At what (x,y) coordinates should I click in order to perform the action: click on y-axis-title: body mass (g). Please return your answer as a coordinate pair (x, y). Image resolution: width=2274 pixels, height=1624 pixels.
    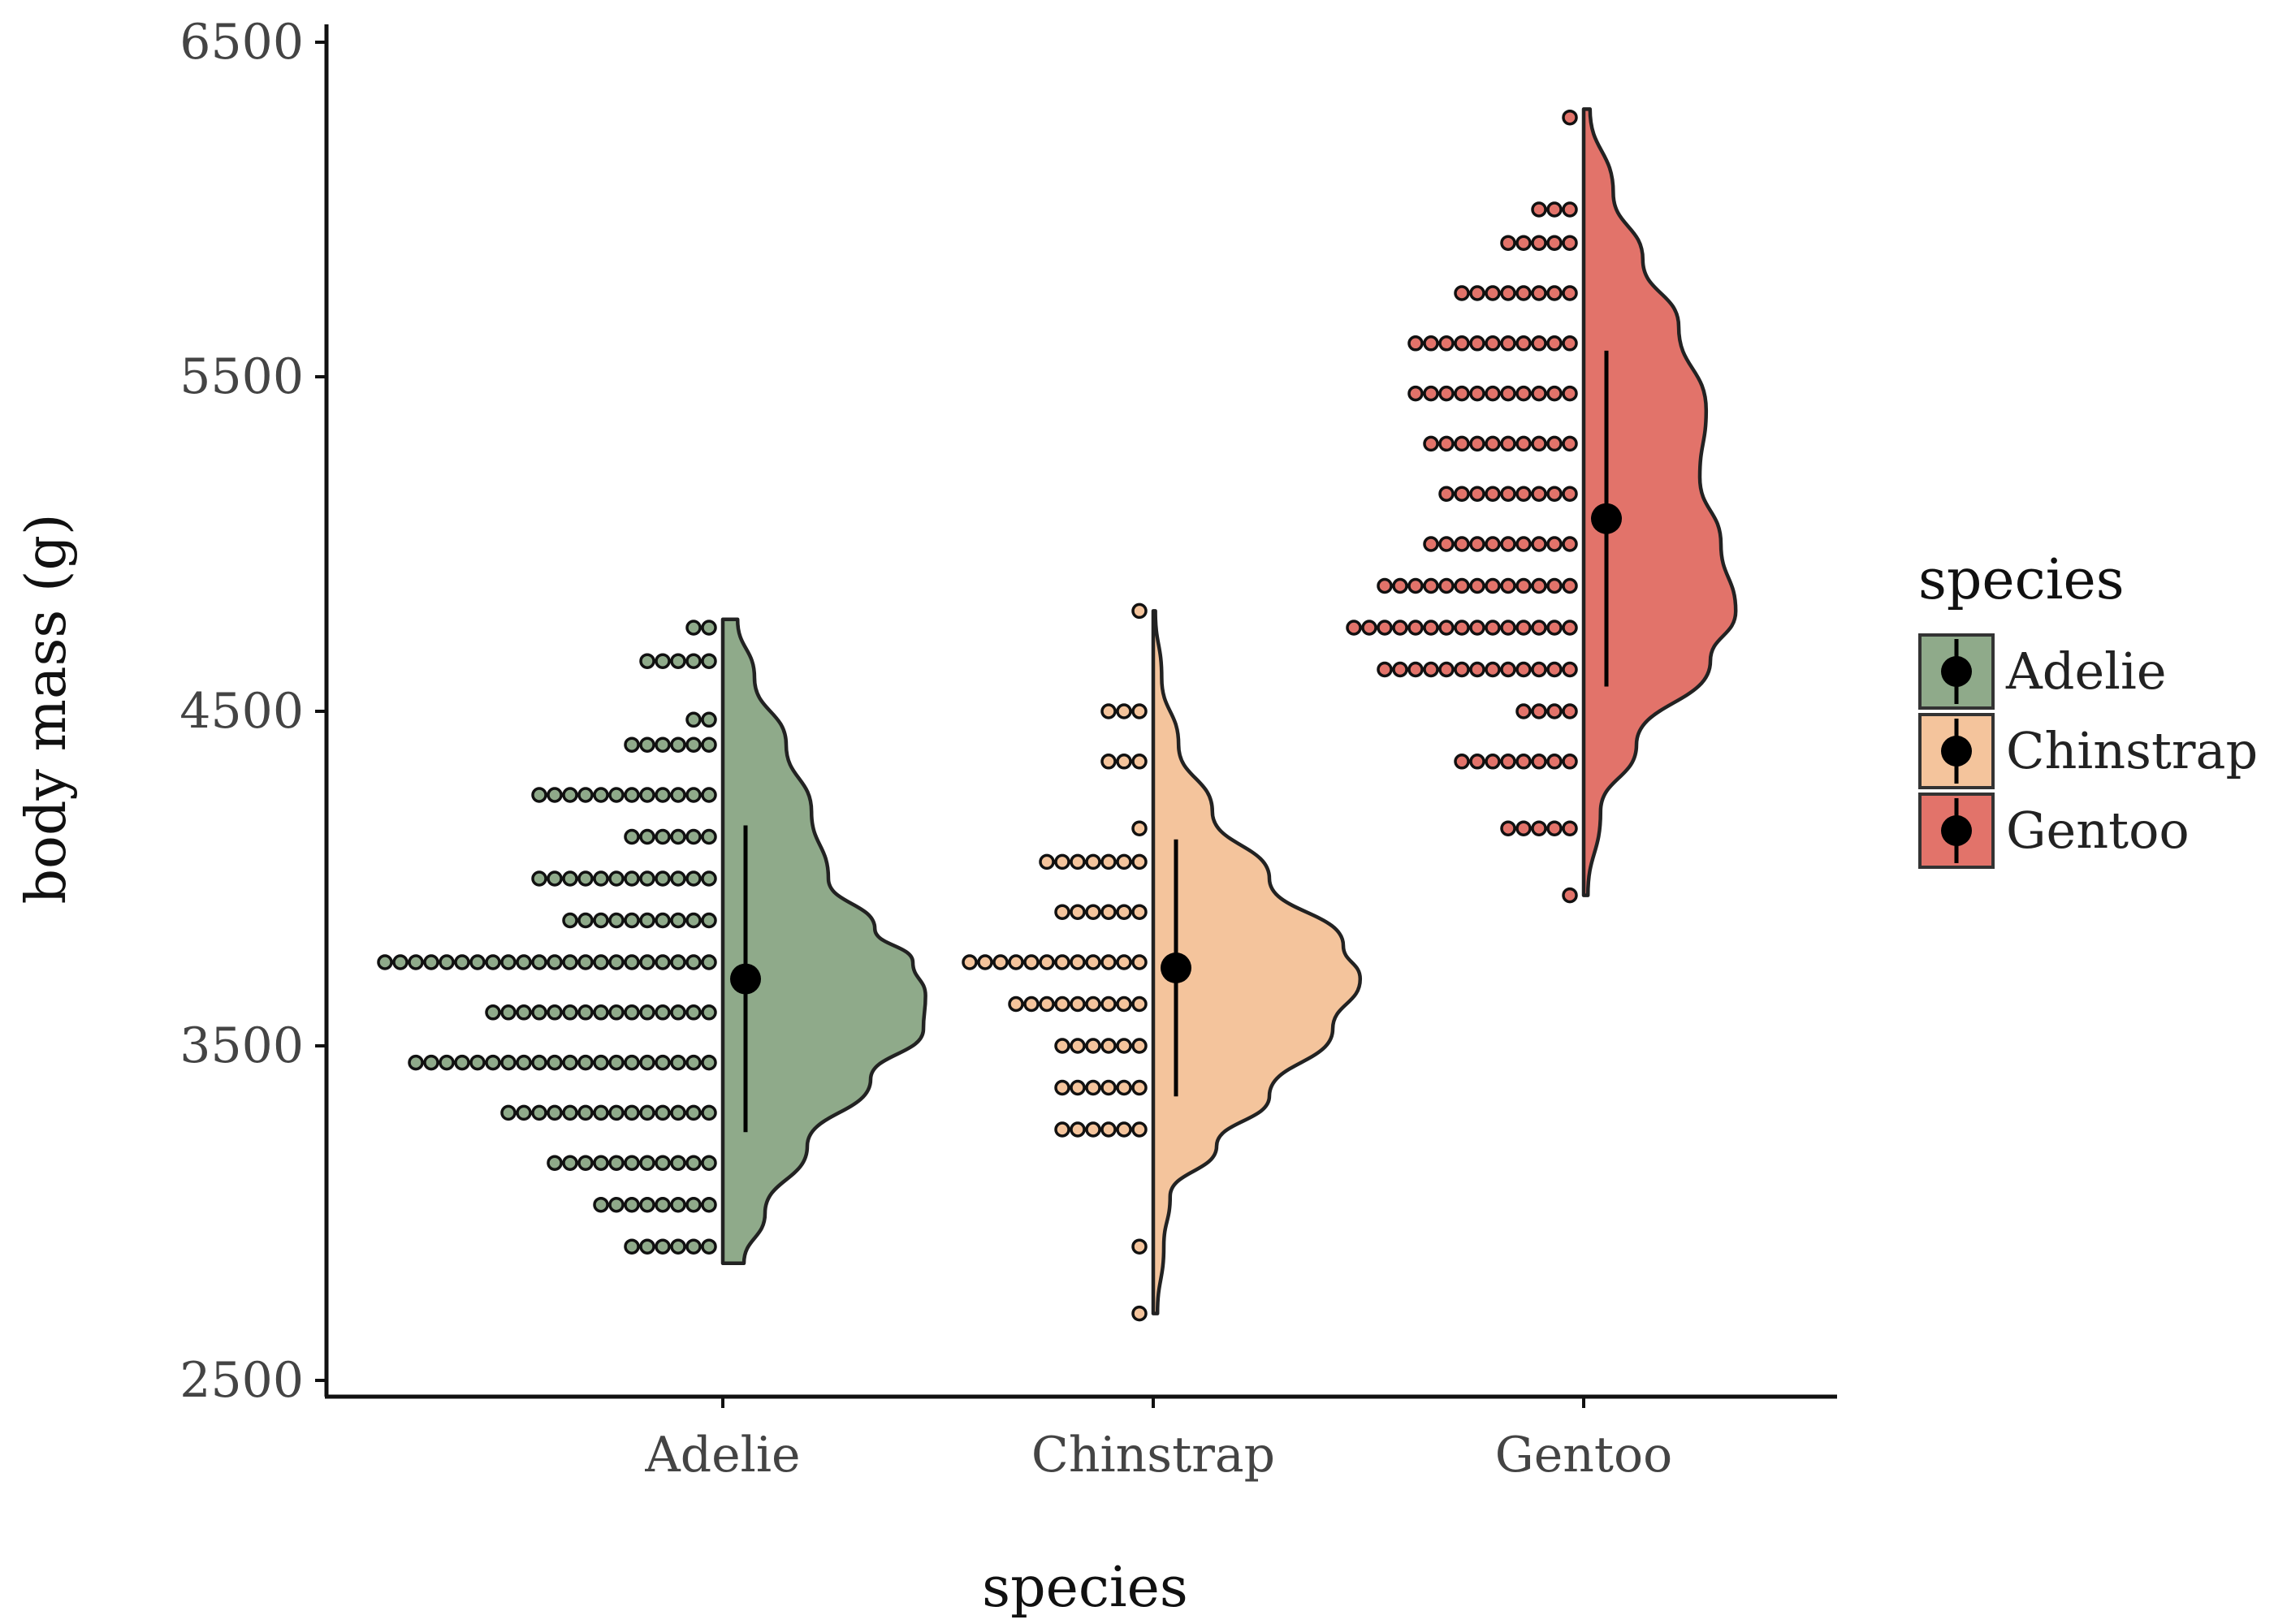
    Looking at the image, I should click on (47, 709).